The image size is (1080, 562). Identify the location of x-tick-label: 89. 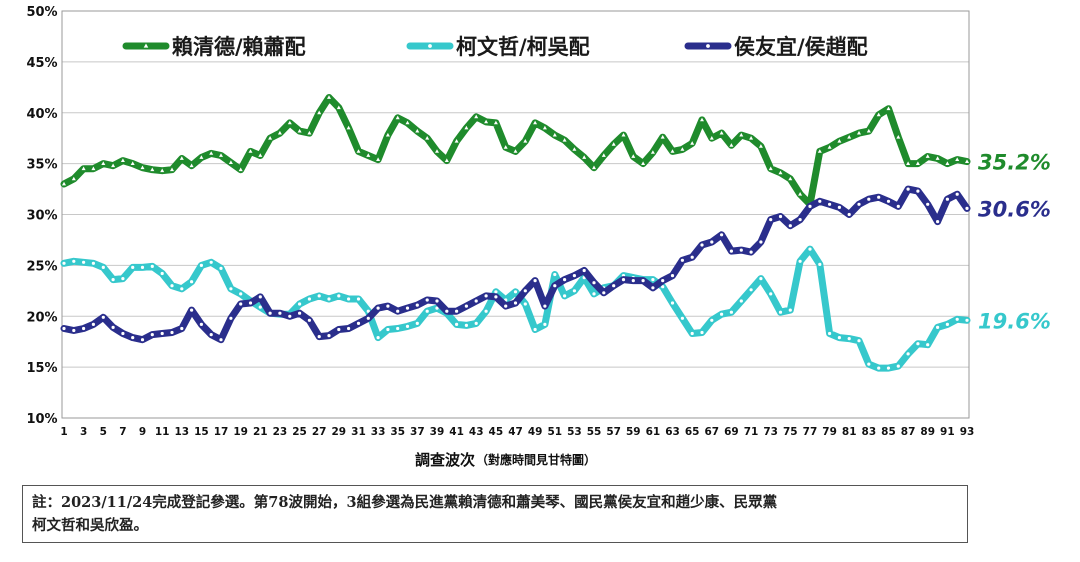
(927, 432).